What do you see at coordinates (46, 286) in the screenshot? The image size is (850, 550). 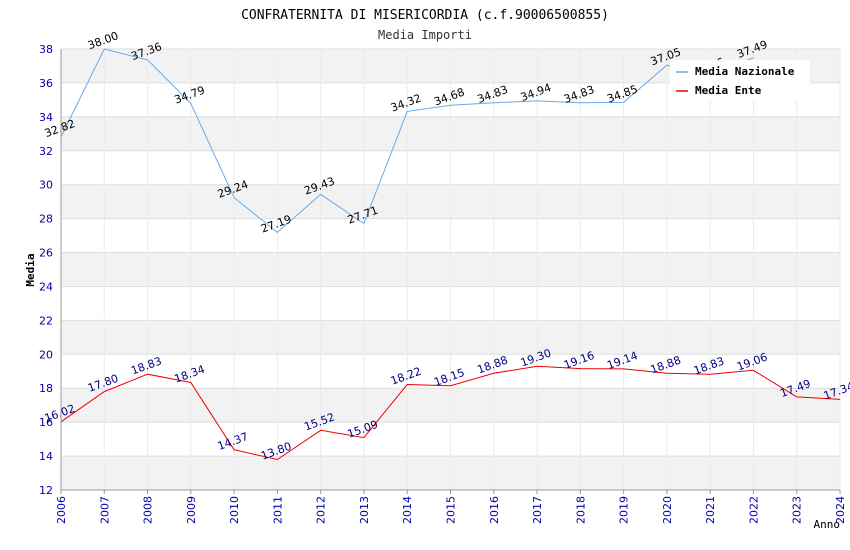 I see `y-tick-label: 24` at bounding box center [46, 286].